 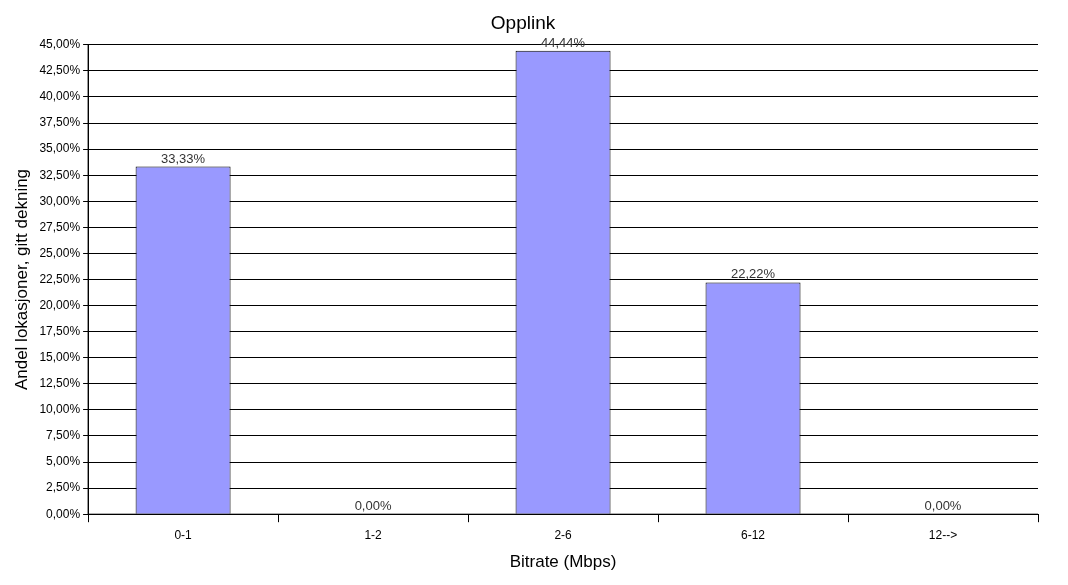 What do you see at coordinates (21, 279) in the screenshot?
I see `y-axis-title: Andel lokasjoner, gitt dekning` at bounding box center [21, 279].